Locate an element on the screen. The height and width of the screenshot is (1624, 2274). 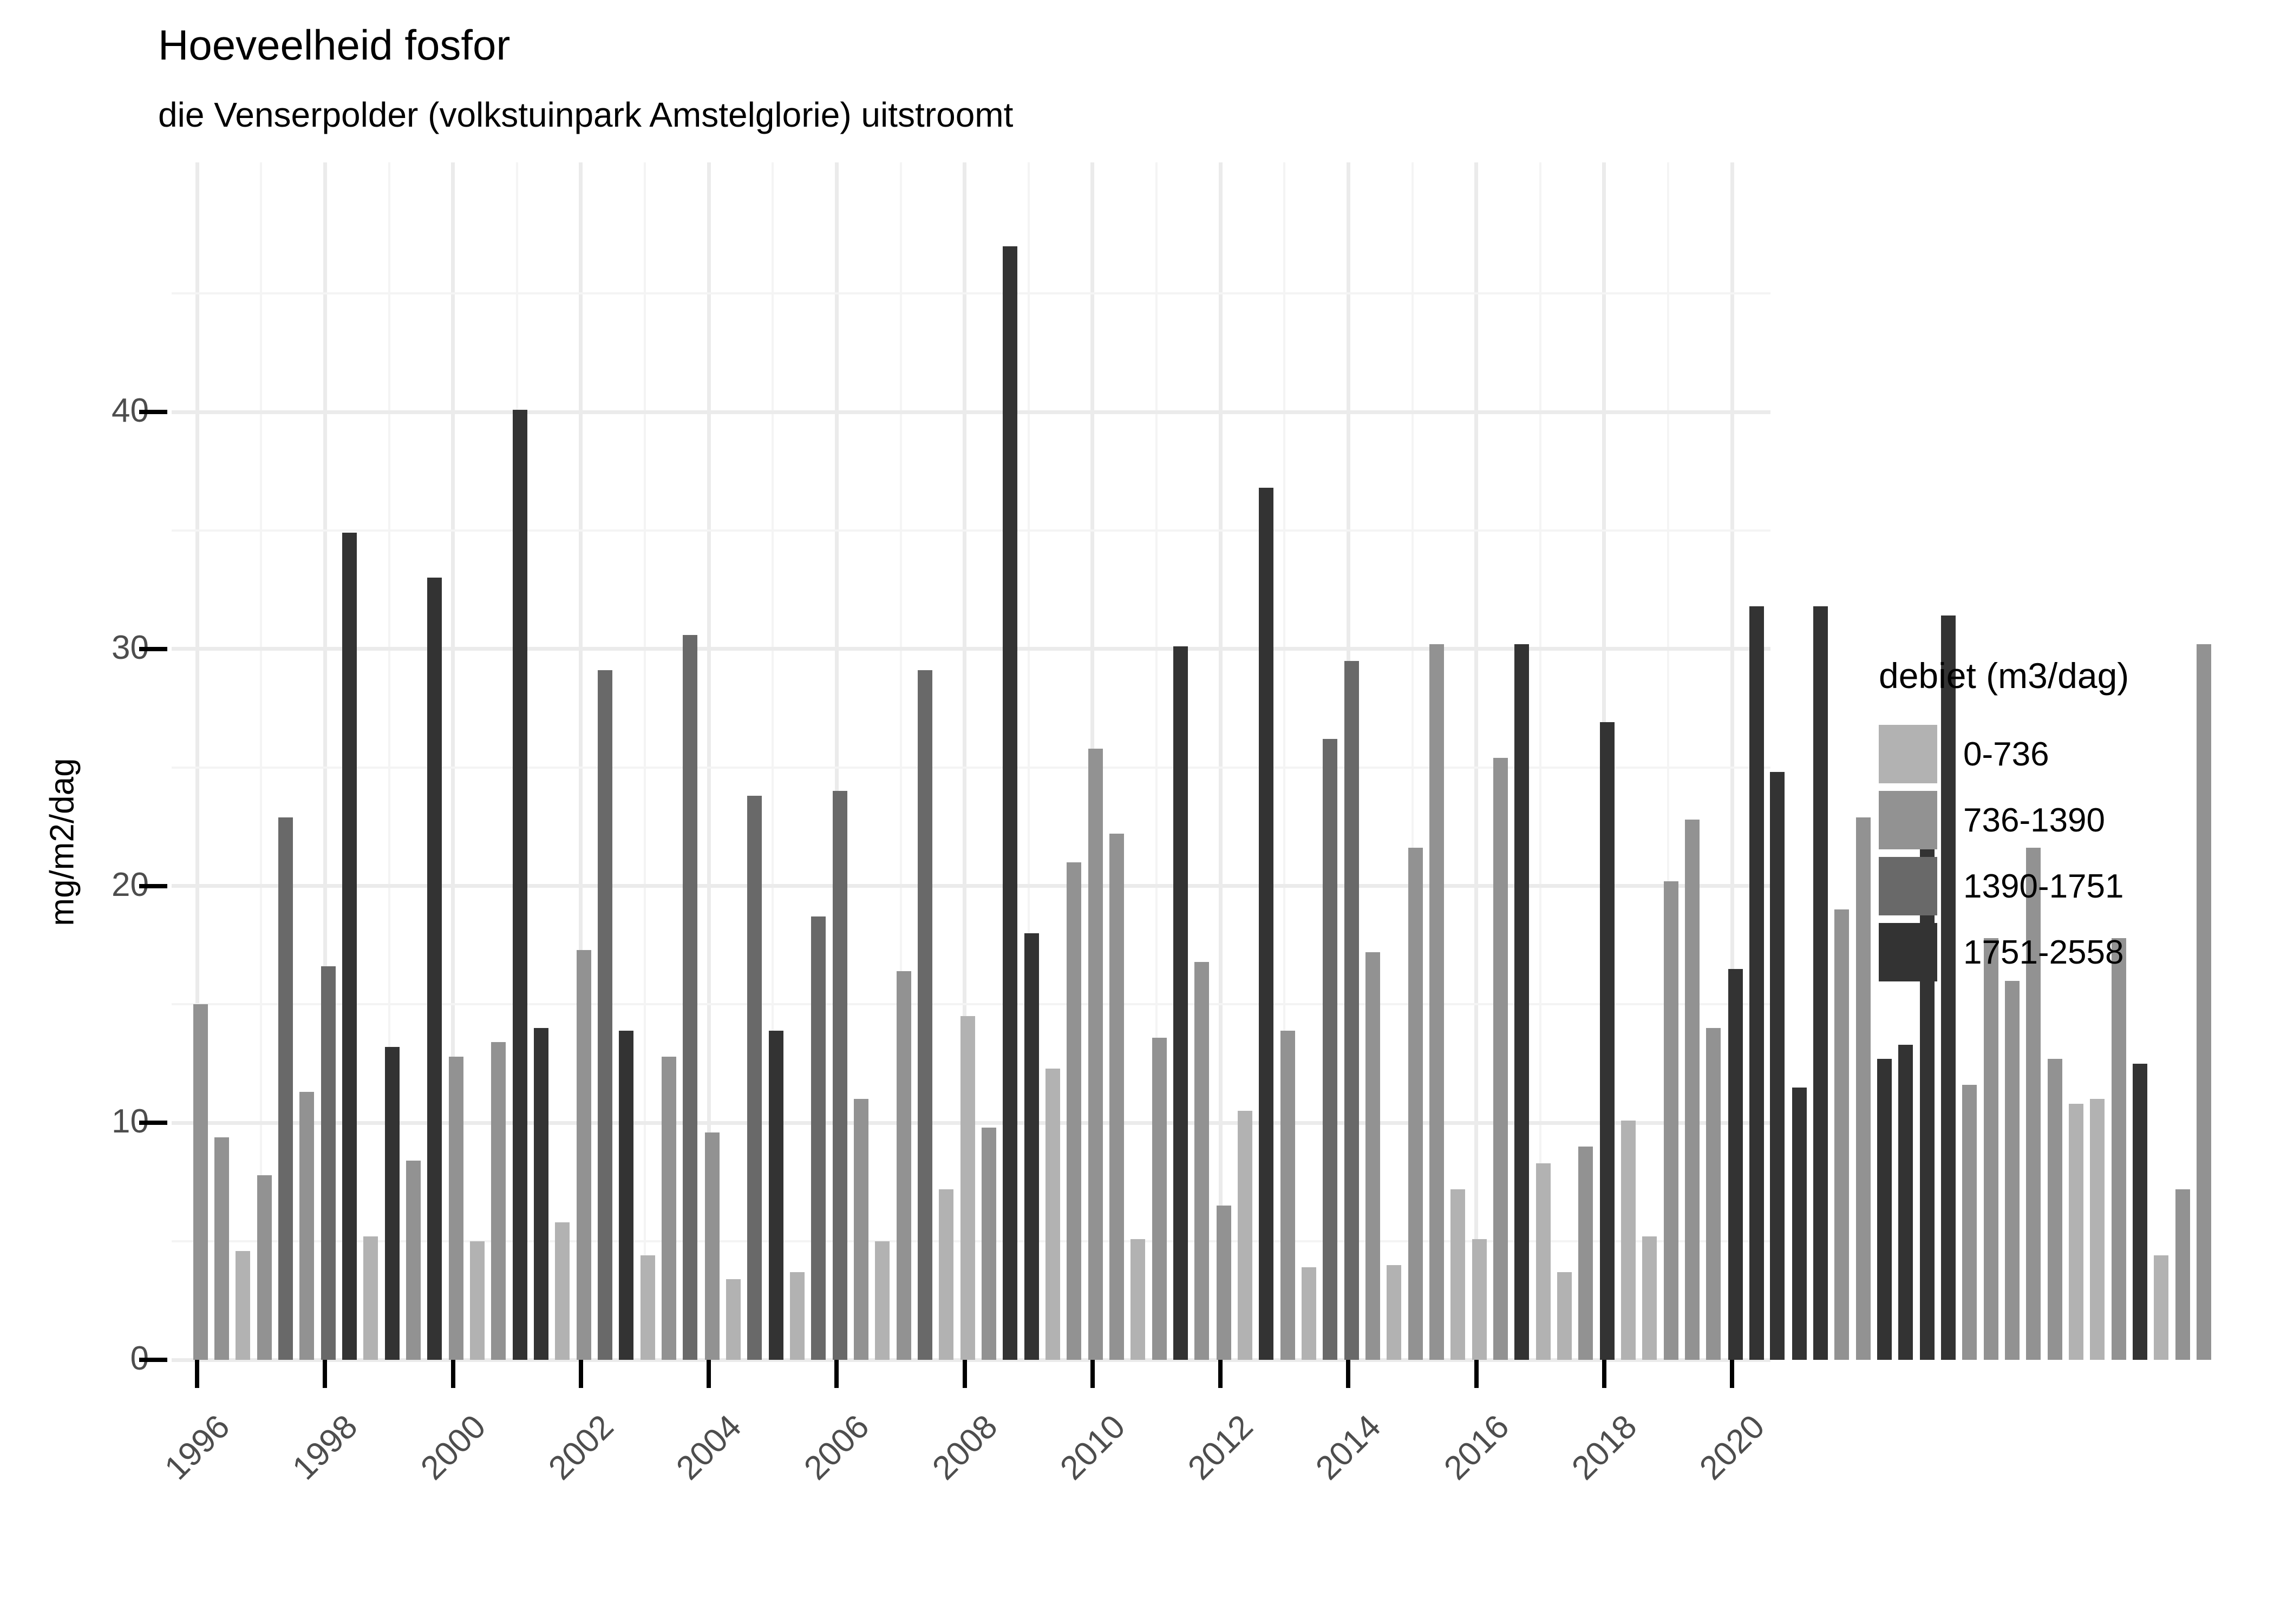
page-title: Hoeveelheid fosfor is located at coordinates (335, 45).